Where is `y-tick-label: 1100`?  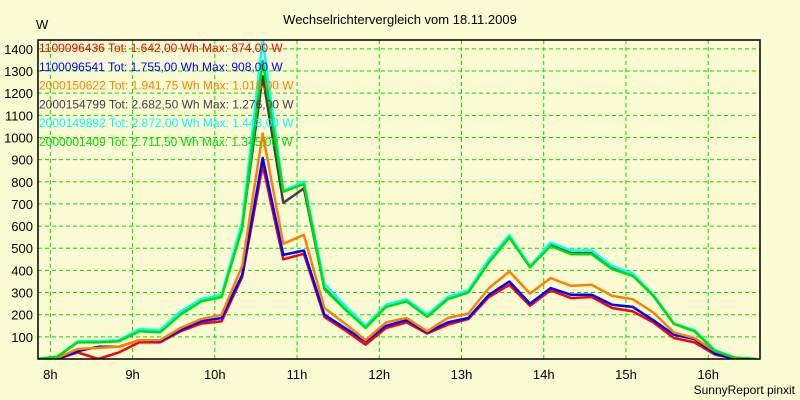 y-tick-label: 1100 is located at coordinates (19, 115).